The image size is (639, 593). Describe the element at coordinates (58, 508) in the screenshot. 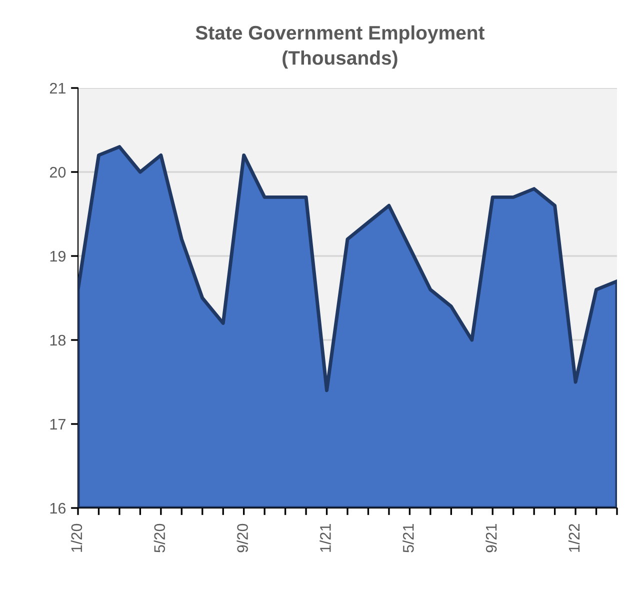

I see `y-tick-label: 16` at that location.